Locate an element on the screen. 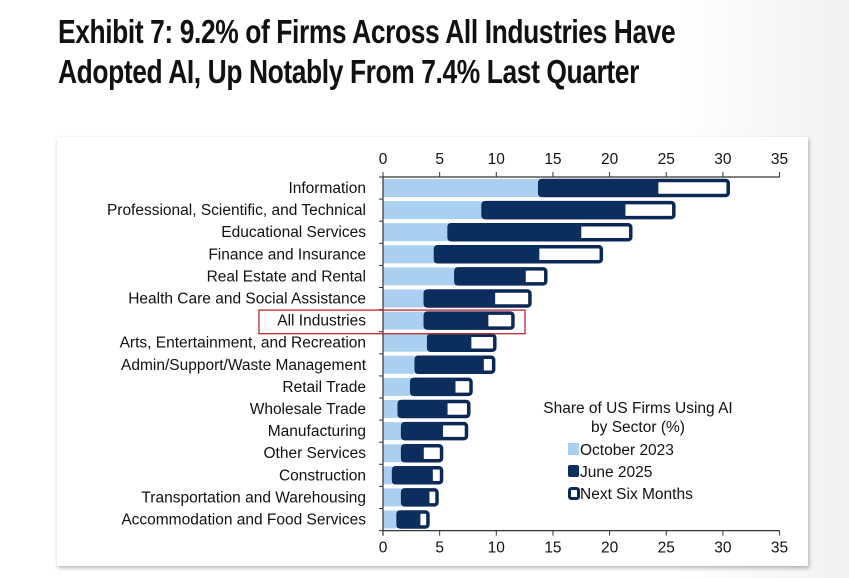 Image resolution: width=849 pixels, height=578 pixels. bar-october-2023-retail-trade is located at coordinates (397, 386).